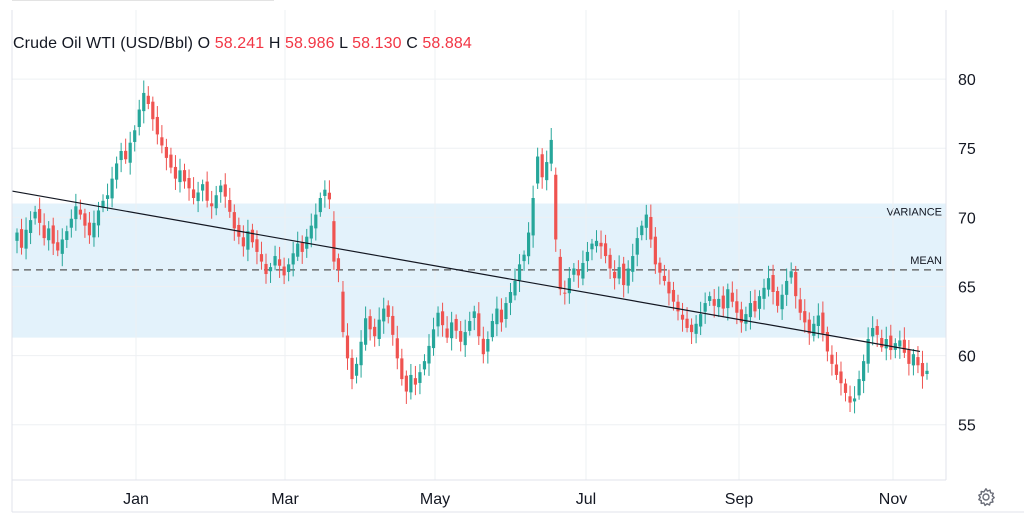 This screenshot has height=513, width=1024. I want to click on x-tick-label: Nov, so click(893, 499).